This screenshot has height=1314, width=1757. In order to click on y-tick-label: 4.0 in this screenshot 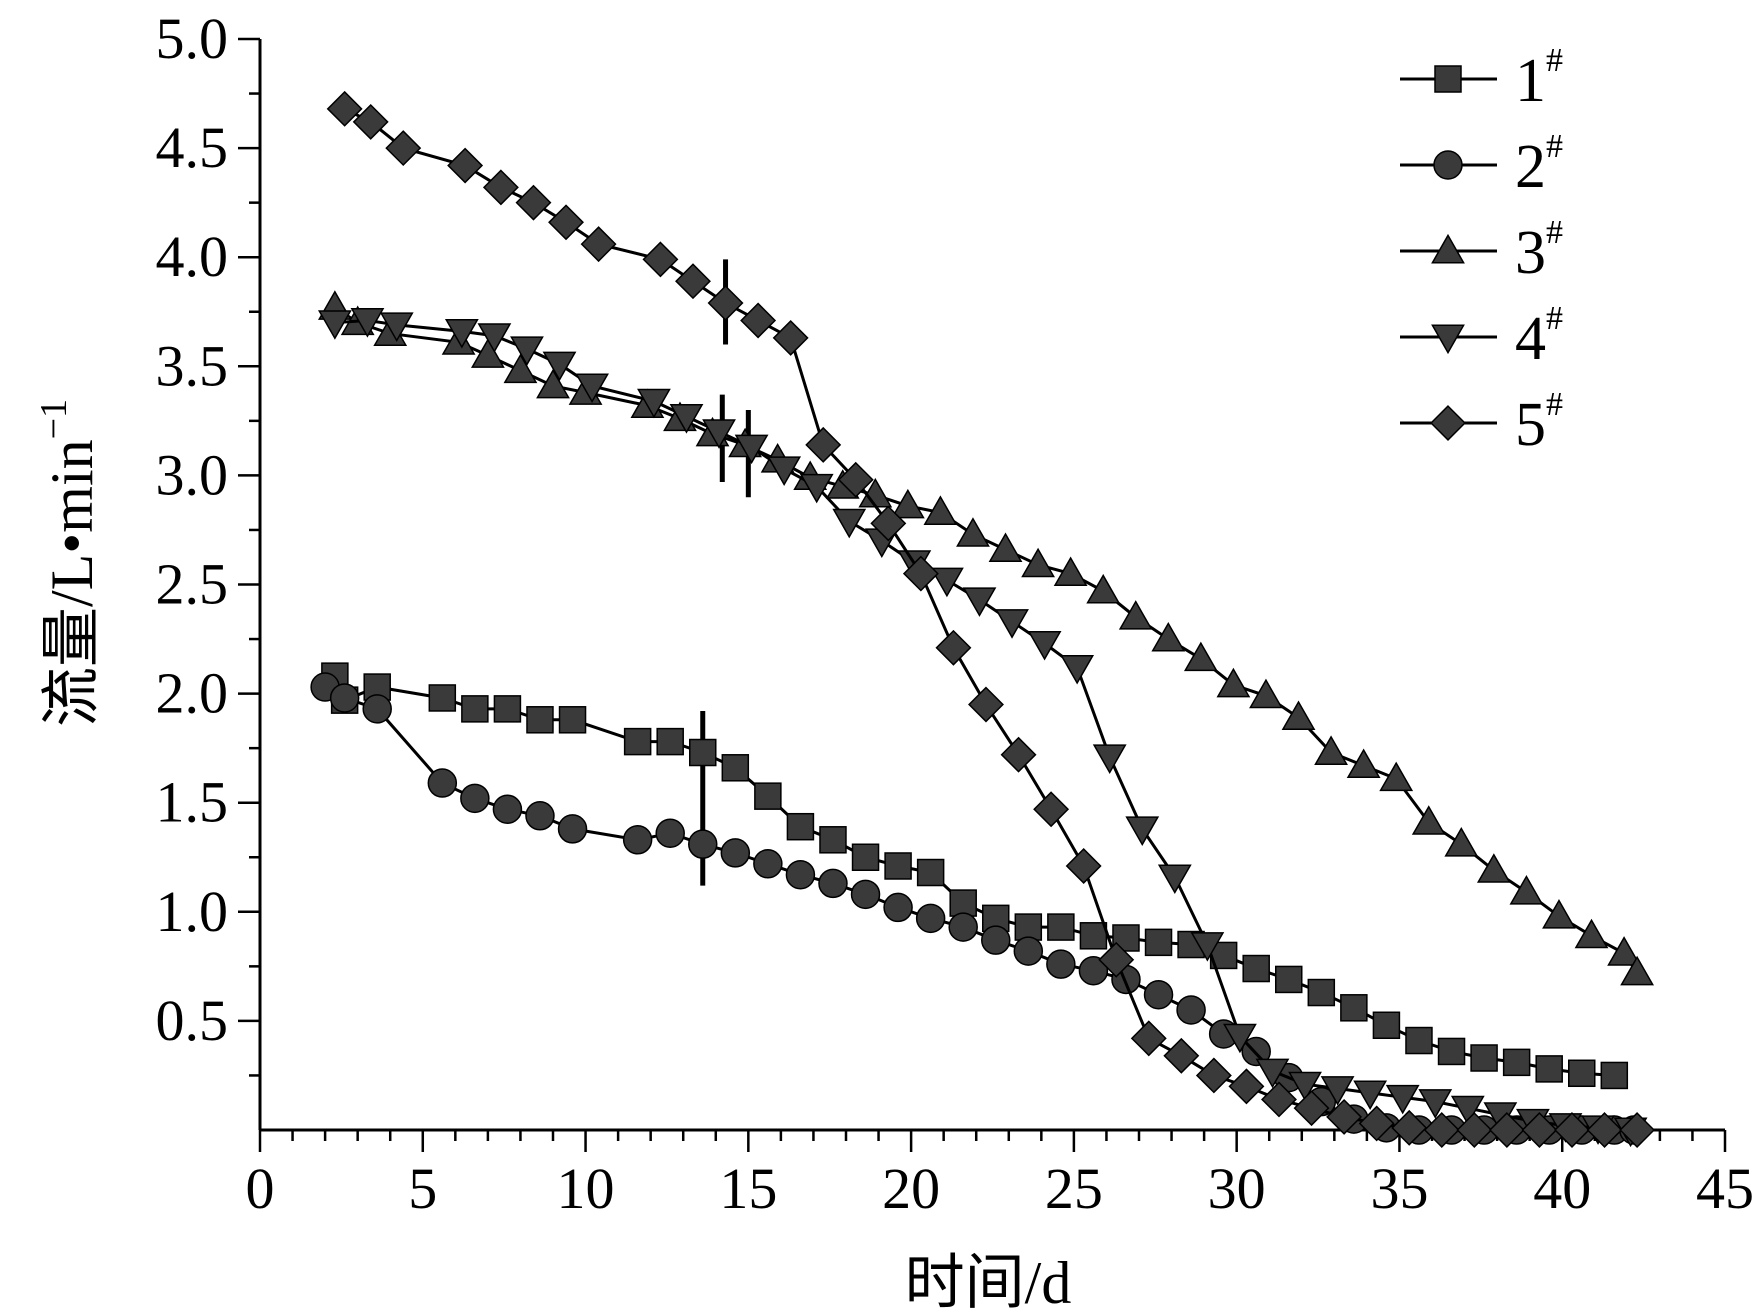, I will do `click(192, 256)`.